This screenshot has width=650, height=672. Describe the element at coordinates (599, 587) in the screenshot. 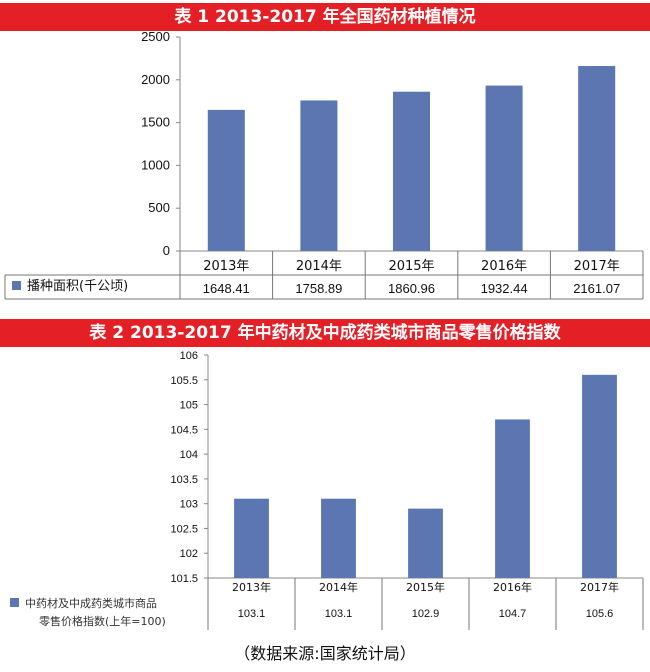

I see `chart2-category-label: 2017年` at that location.